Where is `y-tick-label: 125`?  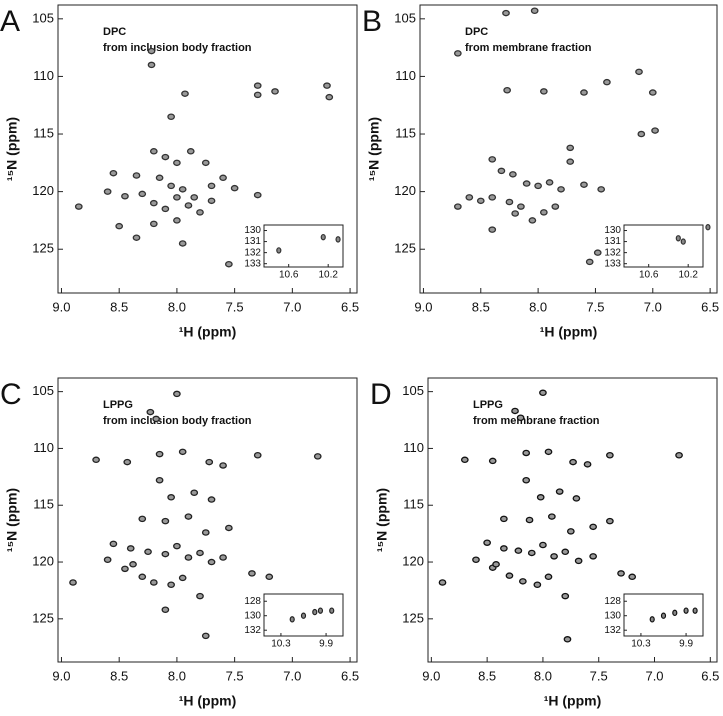
y-tick-label: 125 is located at coordinates (43, 617).